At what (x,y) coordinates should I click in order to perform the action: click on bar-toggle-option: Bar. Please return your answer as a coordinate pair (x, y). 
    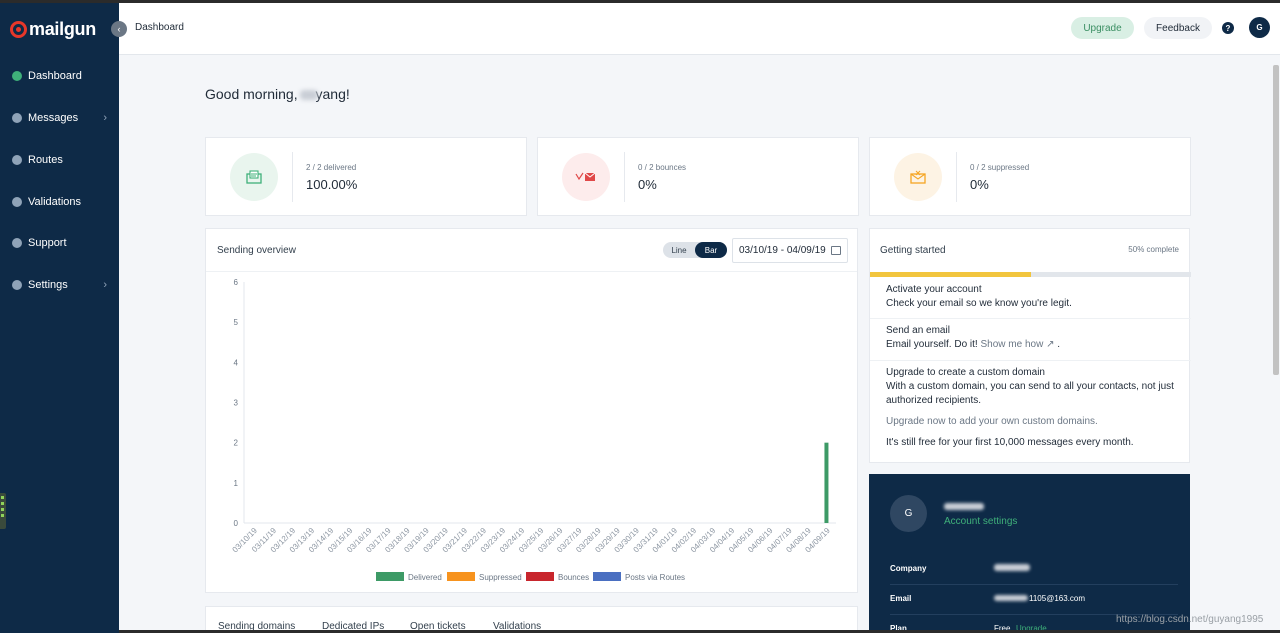
    Looking at the image, I should click on (711, 250).